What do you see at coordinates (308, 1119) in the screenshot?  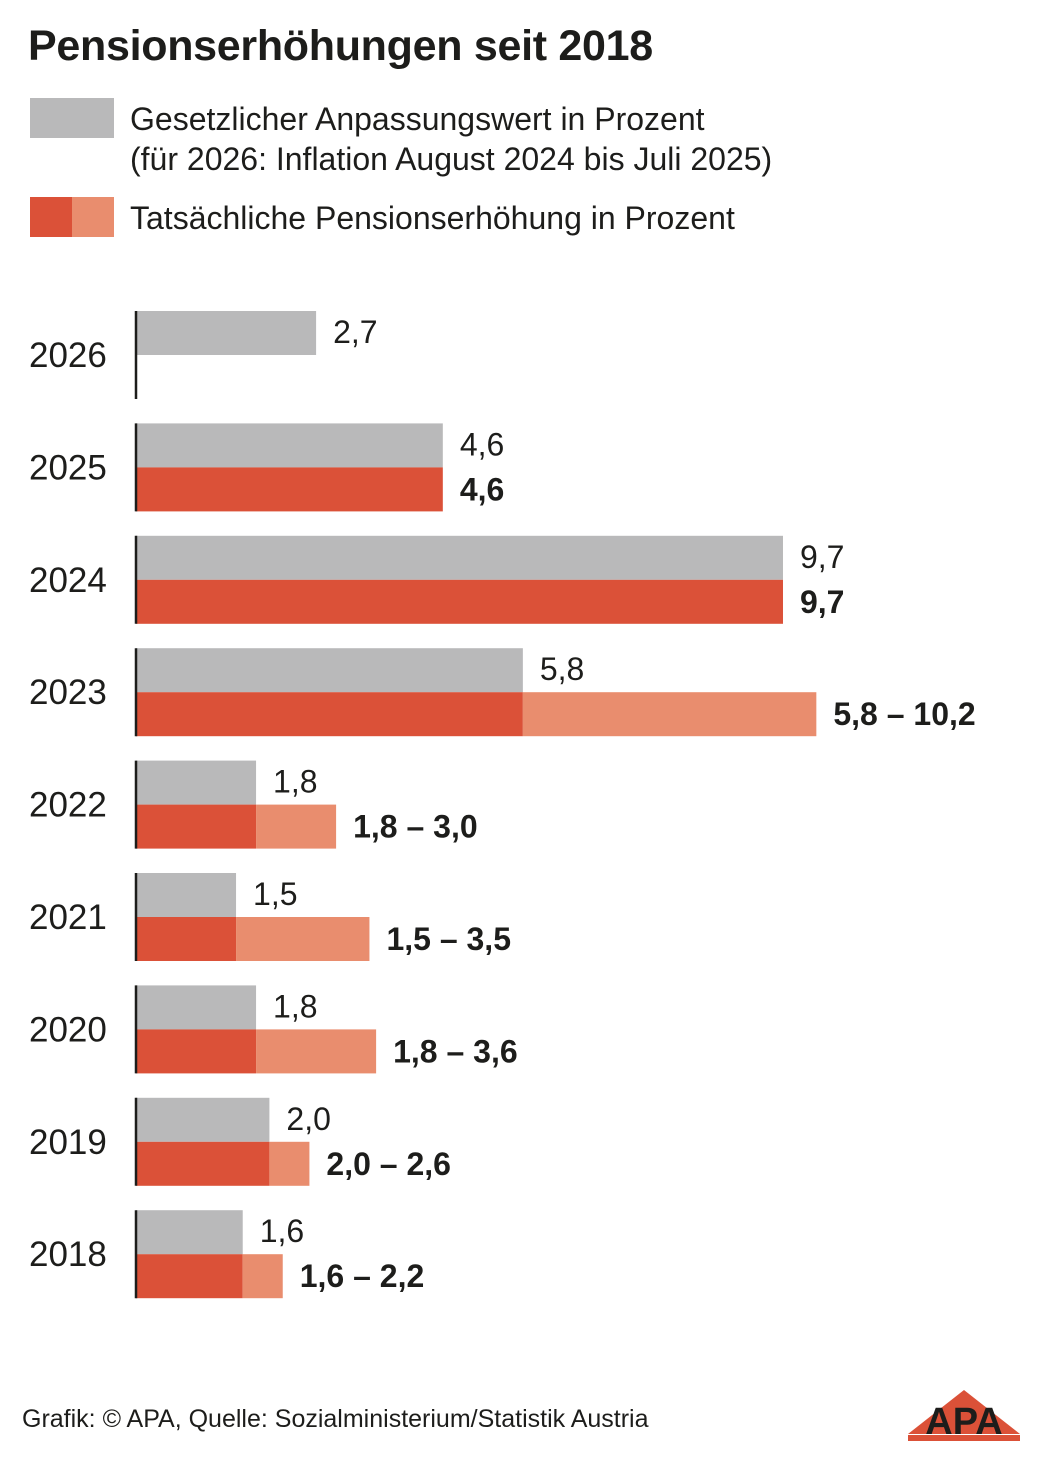 I see `data-label-statutory: 2,0` at bounding box center [308, 1119].